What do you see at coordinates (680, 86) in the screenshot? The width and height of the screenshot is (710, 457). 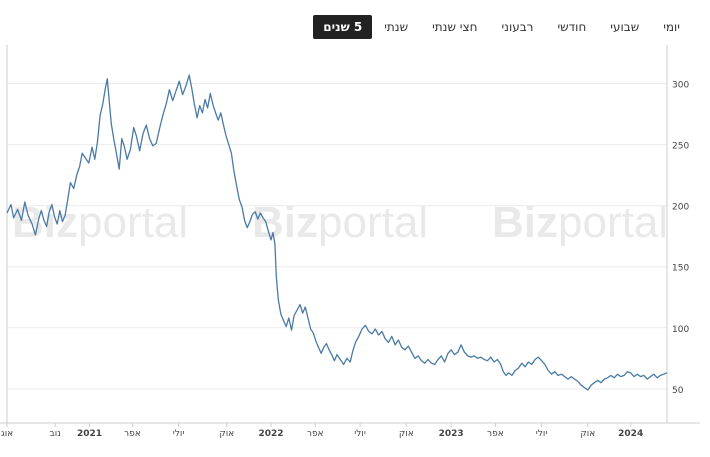 I see `y-tick-label: 300` at bounding box center [680, 86].